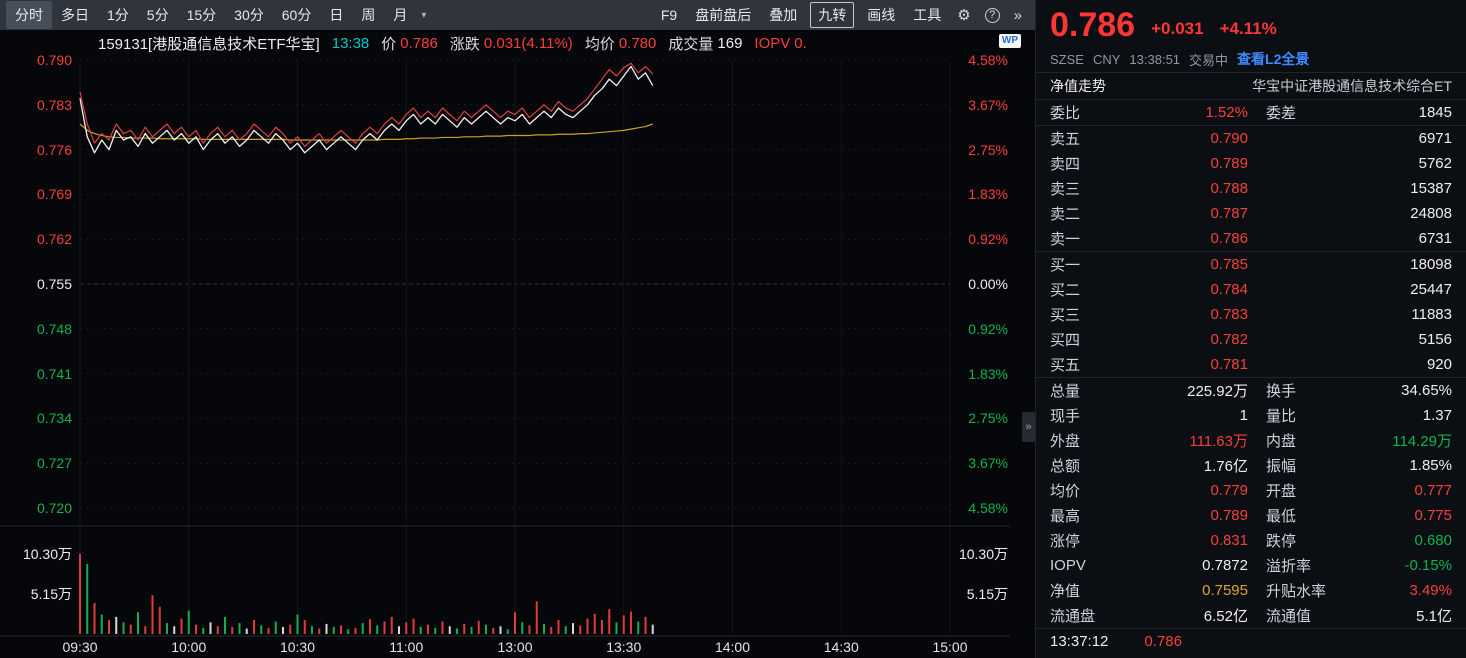 This screenshot has height=658, width=1466. What do you see at coordinates (1289, 616) in the screenshot?
I see `stat-label: 流通值` at bounding box center [1289, 616].